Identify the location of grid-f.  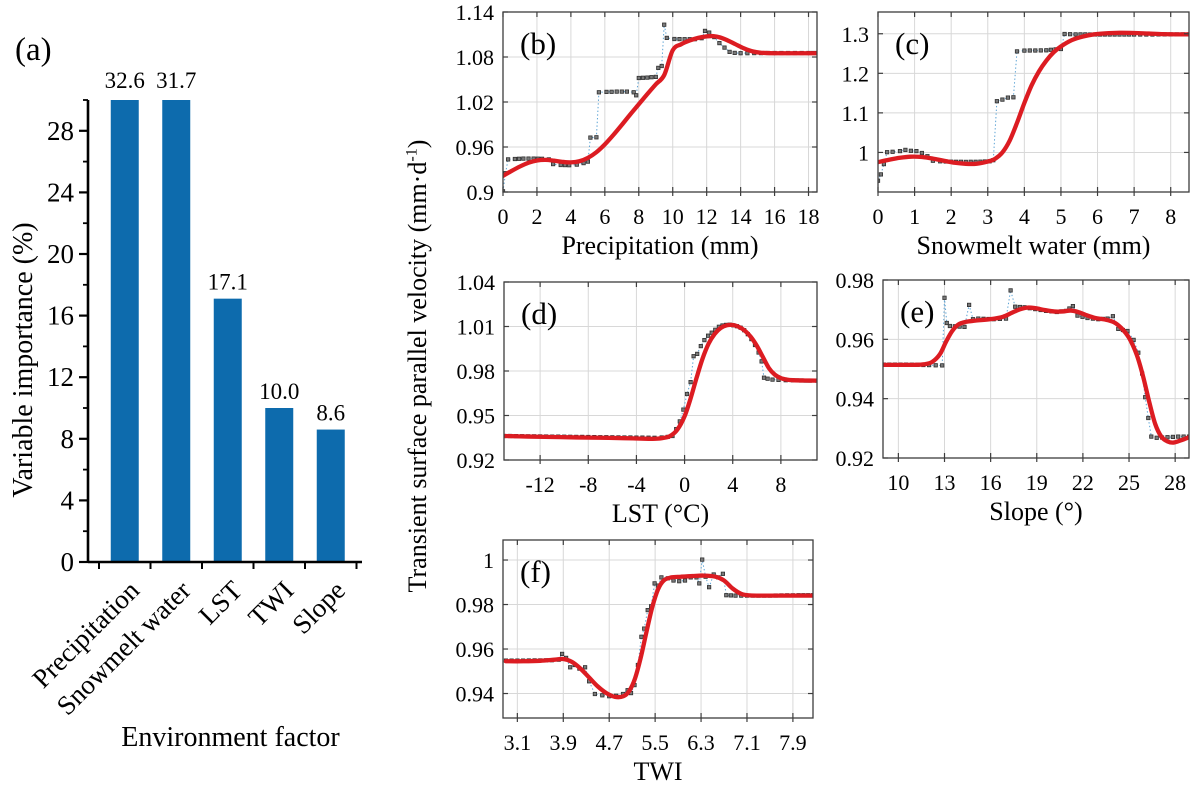
(658, 629).